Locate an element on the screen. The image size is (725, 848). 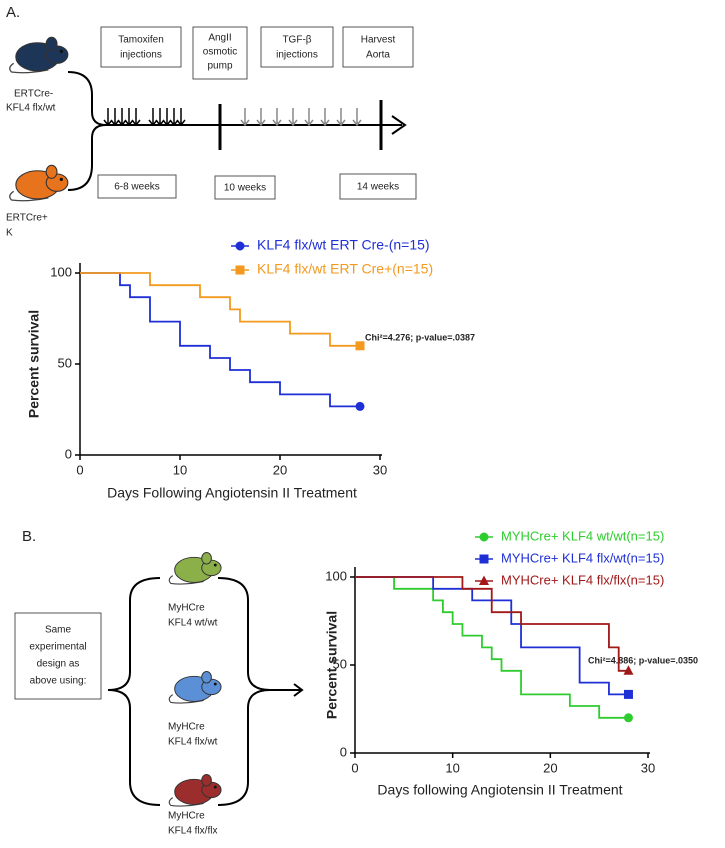
mouse-label: KFL4 flx/flx is located at coordinates (192, 831).